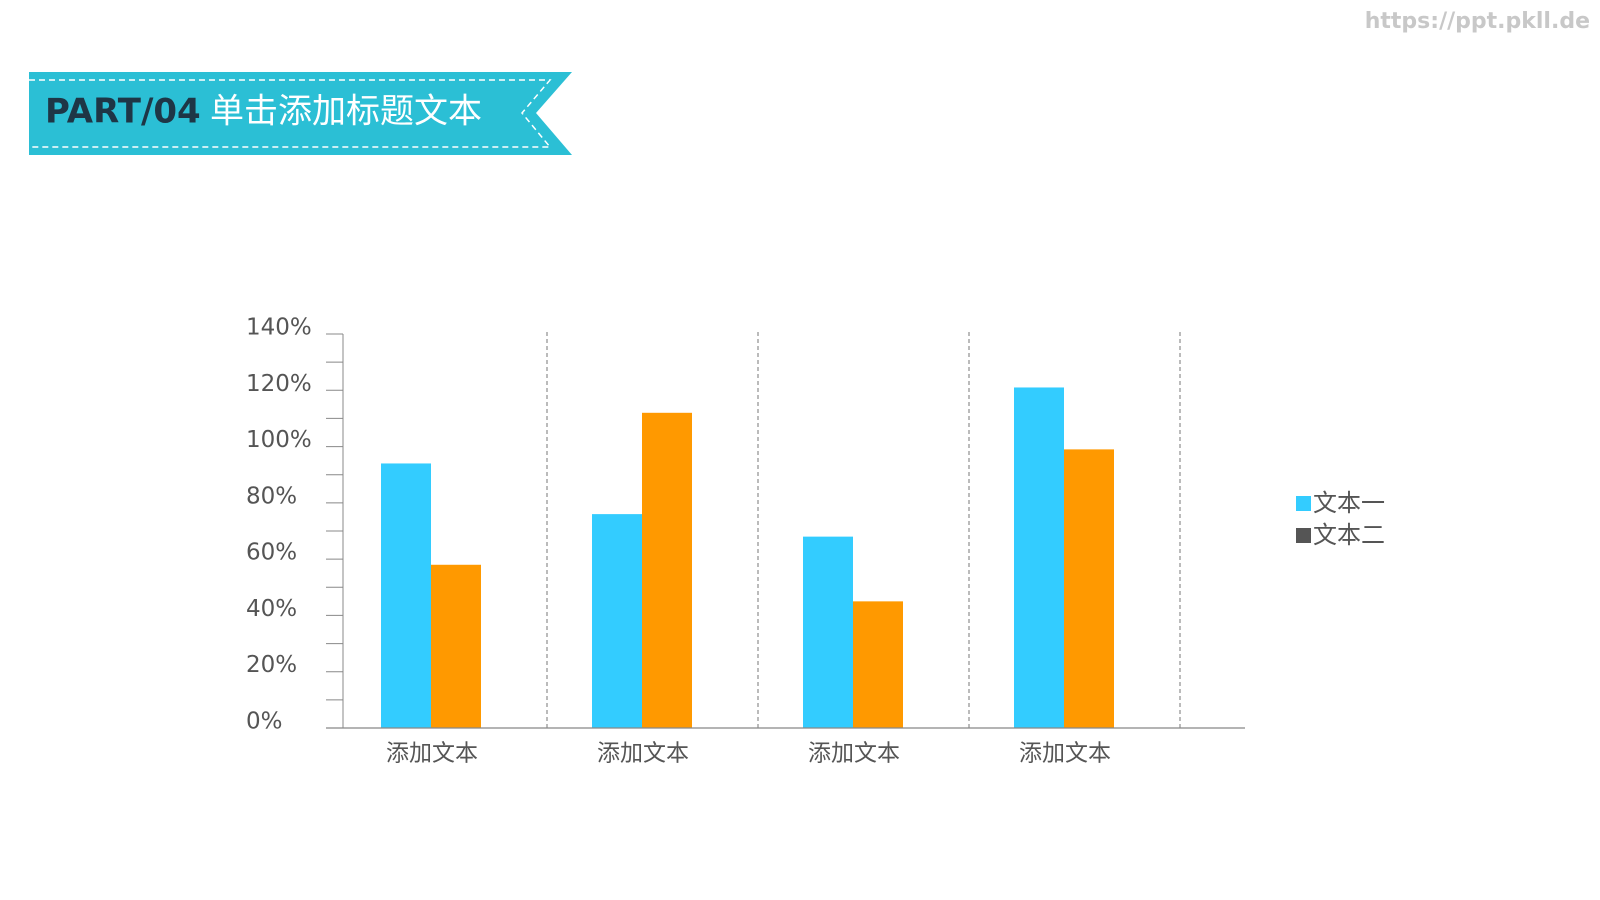  What do you see at coordinates (271, 609) in the screenshot?
I see `y-tick-label: 40%` at bounding box center [271, 609].